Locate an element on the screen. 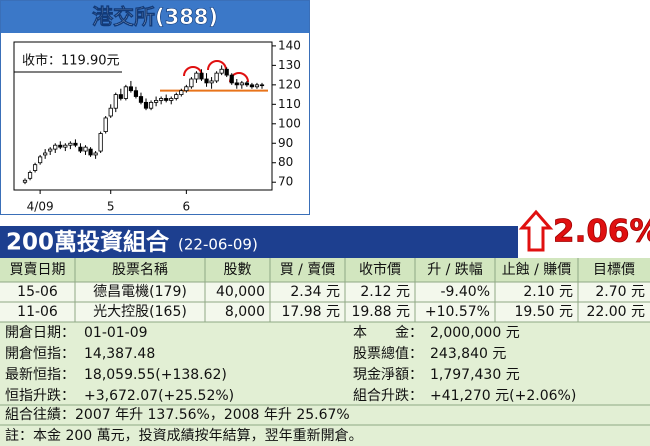  y-tick-label: 130 is located at coordinates (289, 65).